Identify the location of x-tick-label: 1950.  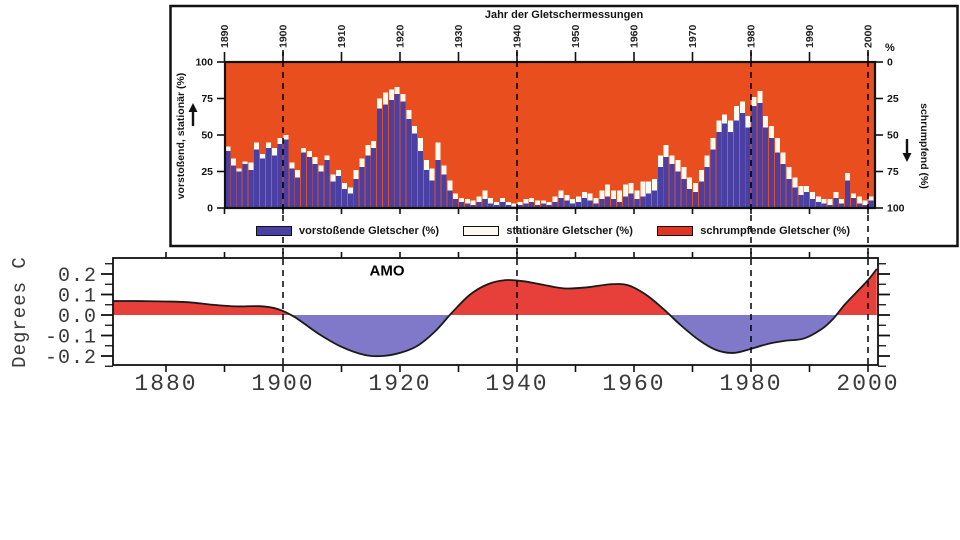
(576, 36).